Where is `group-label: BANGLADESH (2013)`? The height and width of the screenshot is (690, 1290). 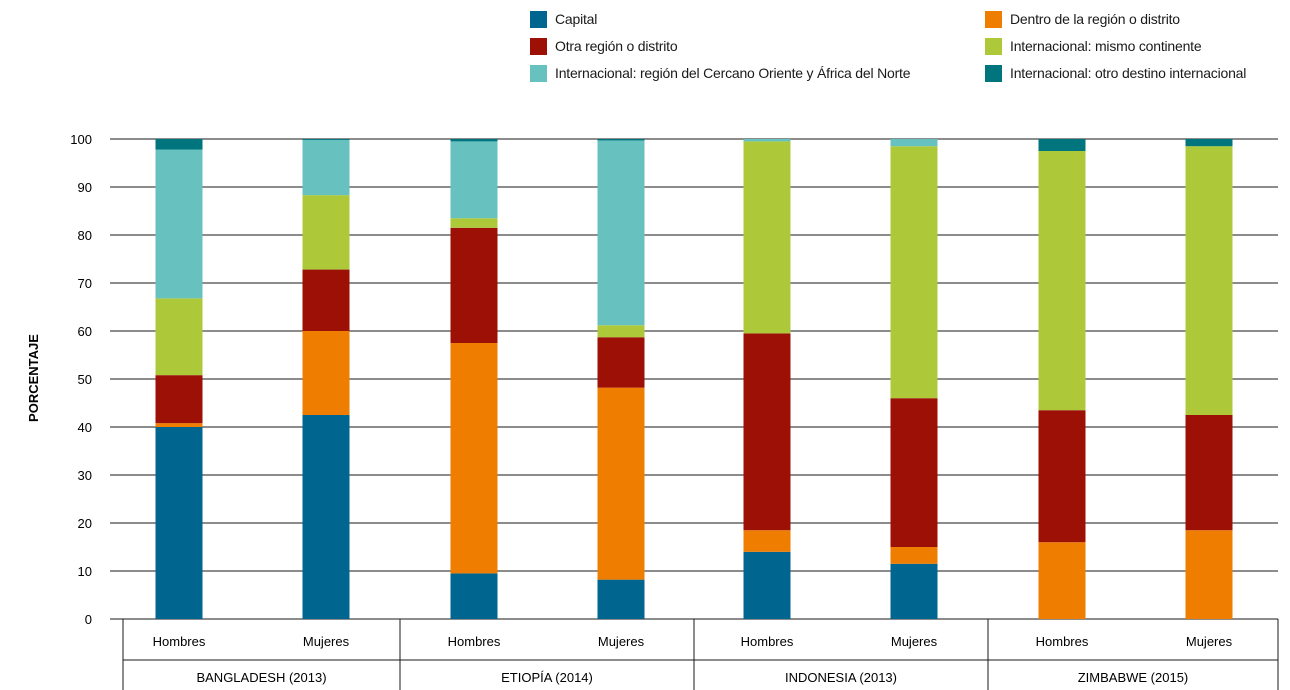
group-label: BANGLADESH (2013) is located at coordinates (261, 677).